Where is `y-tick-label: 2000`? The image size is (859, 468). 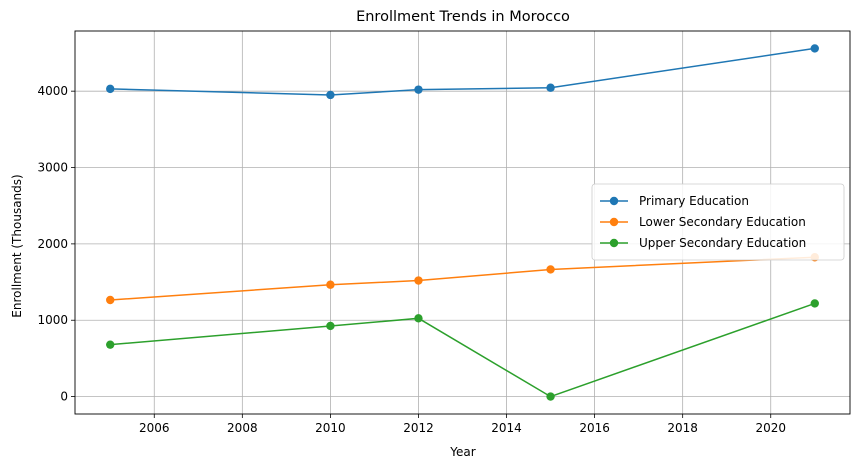
y-tick-label: 2000 is located at coordinates (52, 244).